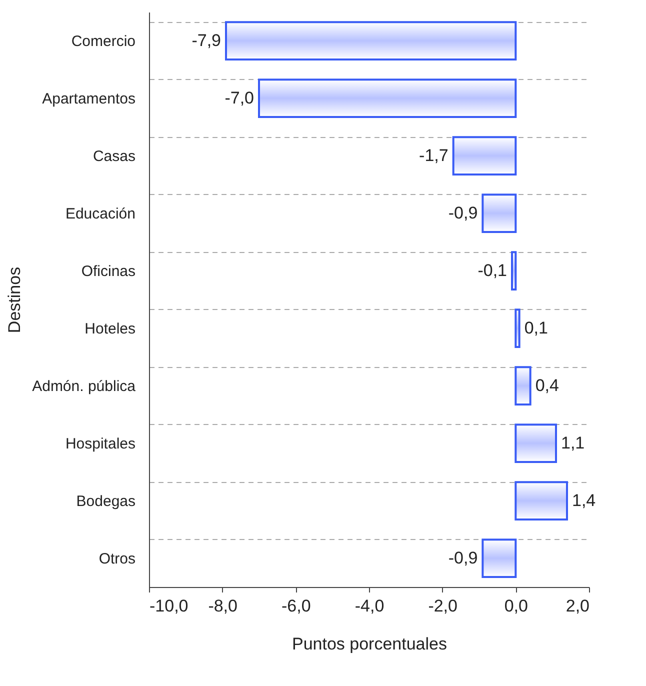 The height and width of the screenshot is (686, 646). I want to click on x-tick-label: -8,0, so click(223, 606).